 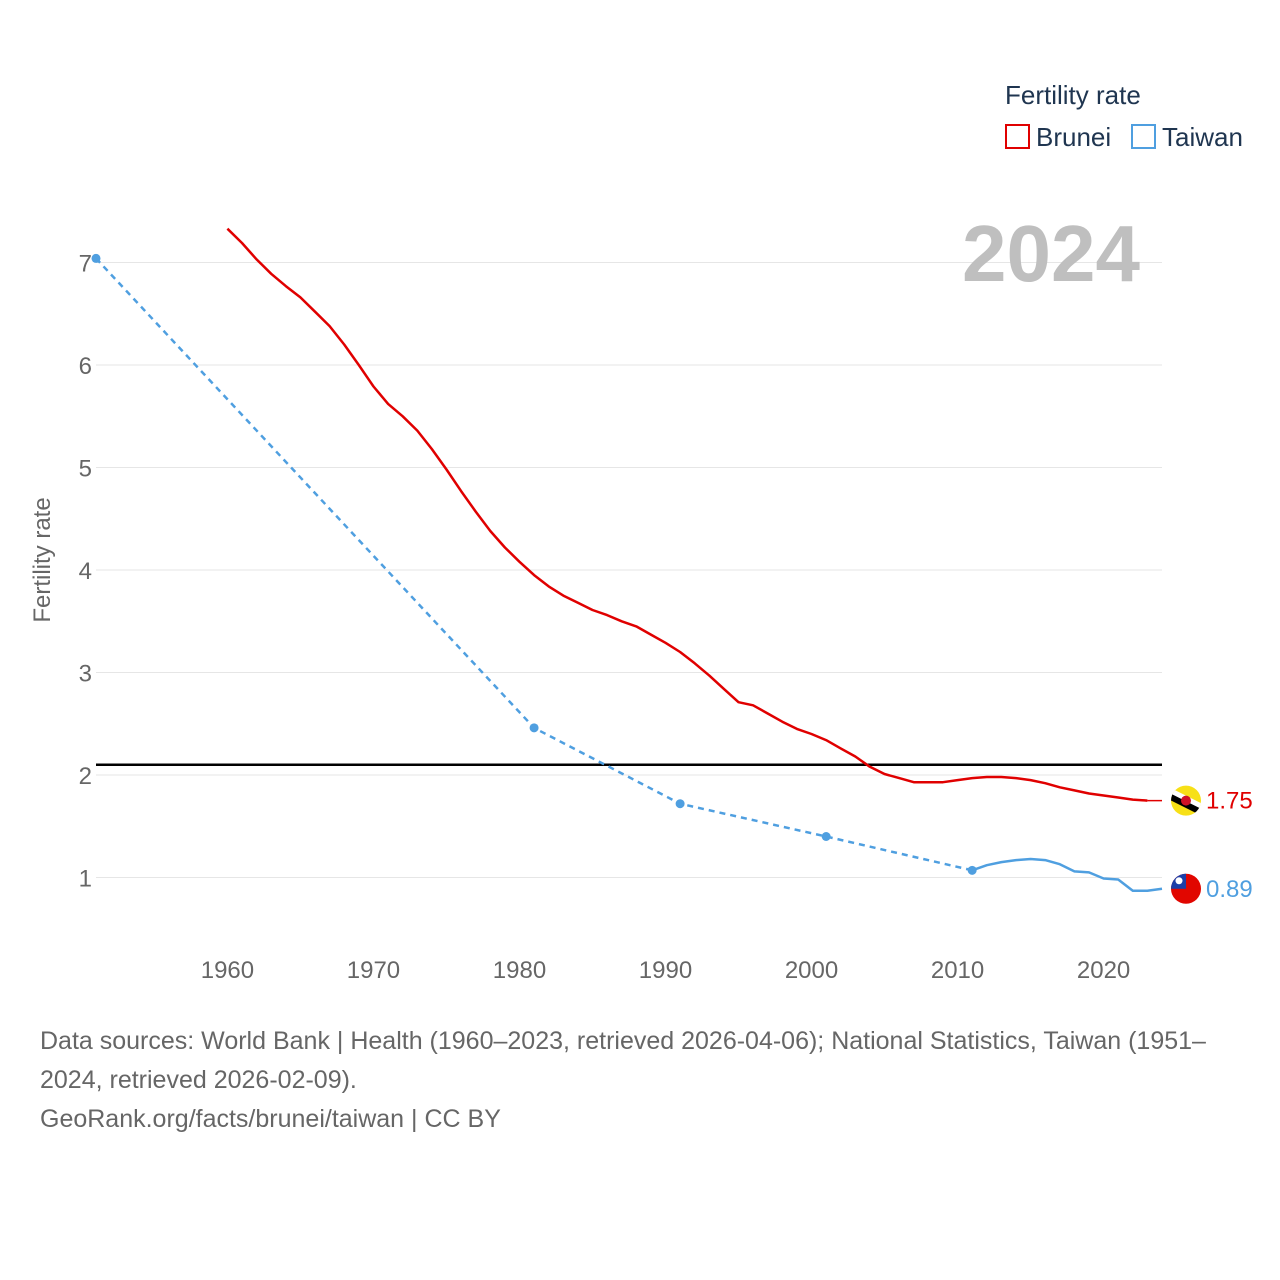 What do you see at coordinates (1067, 875) in the screenshot?
I see `series-line-taiwan` at bounding box center [1067, 875].